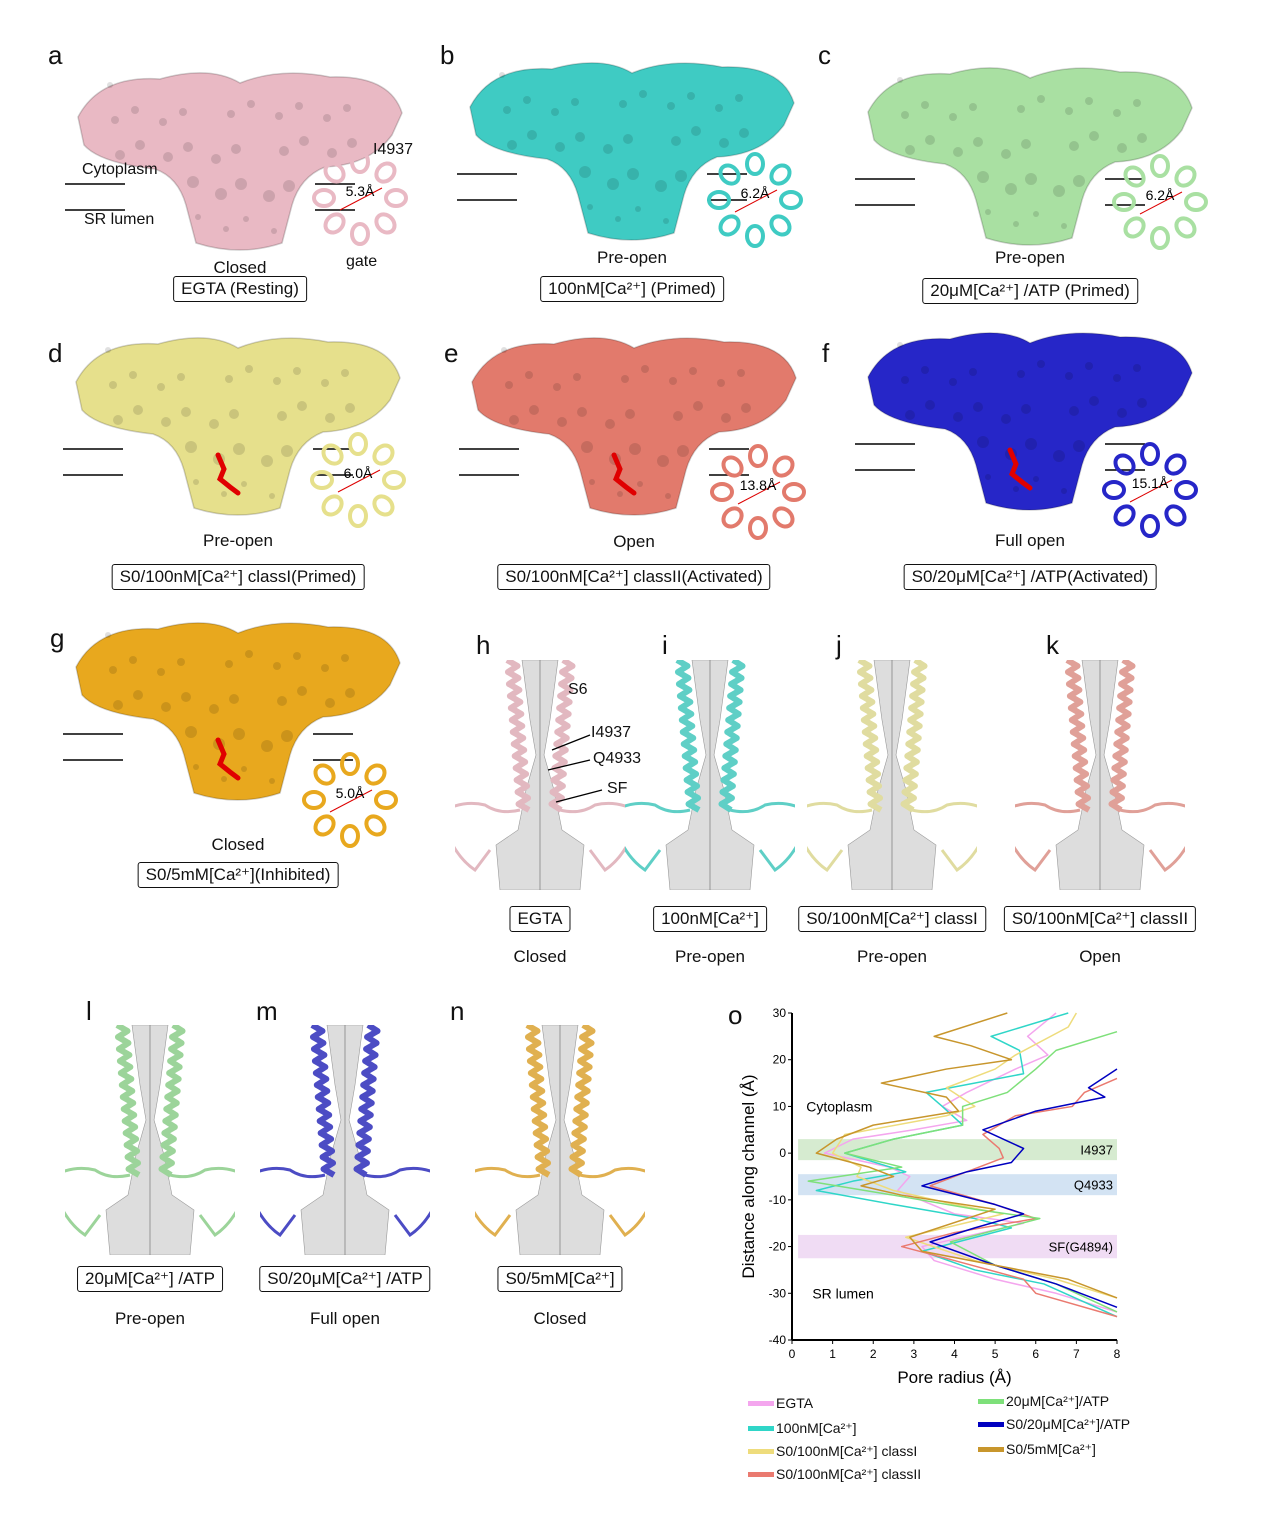 The width and height of the screenshot is (1268, 1516). I want to click on sr-lumen-label: SR lumen, so click(119, 219).